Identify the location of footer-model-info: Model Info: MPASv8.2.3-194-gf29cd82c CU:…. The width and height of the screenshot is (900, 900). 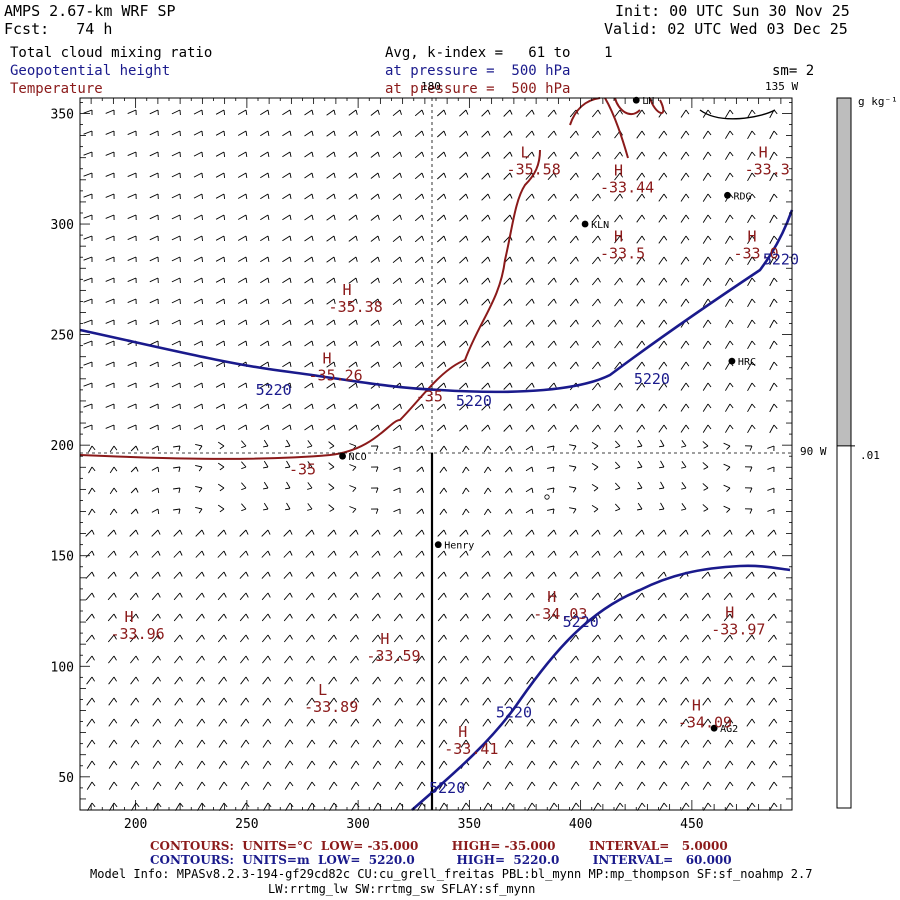
(451, 874).